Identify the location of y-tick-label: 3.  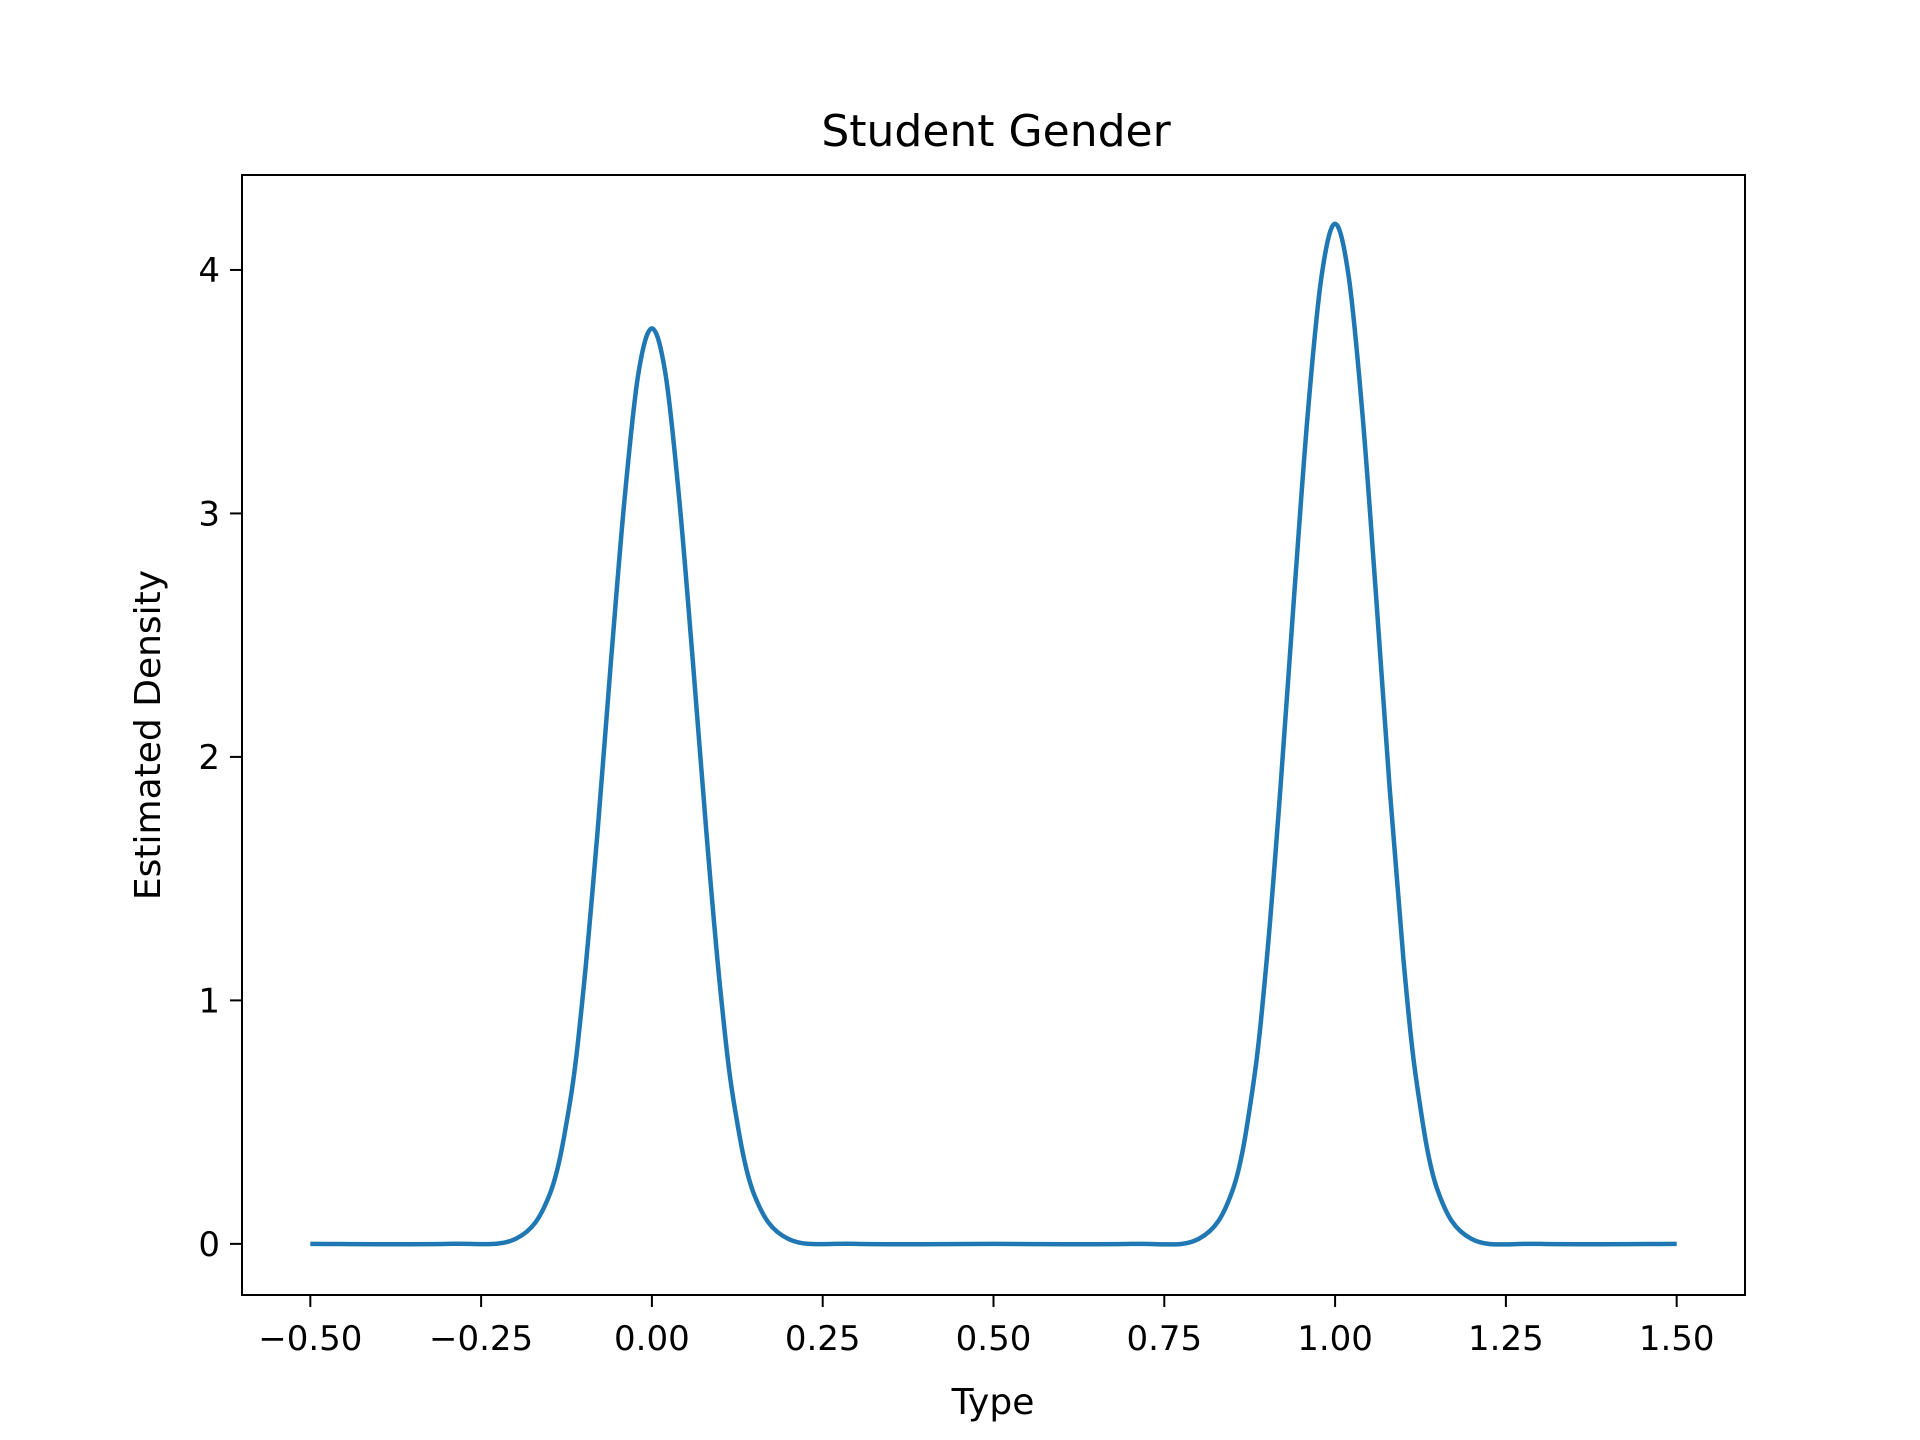
(209, 514).